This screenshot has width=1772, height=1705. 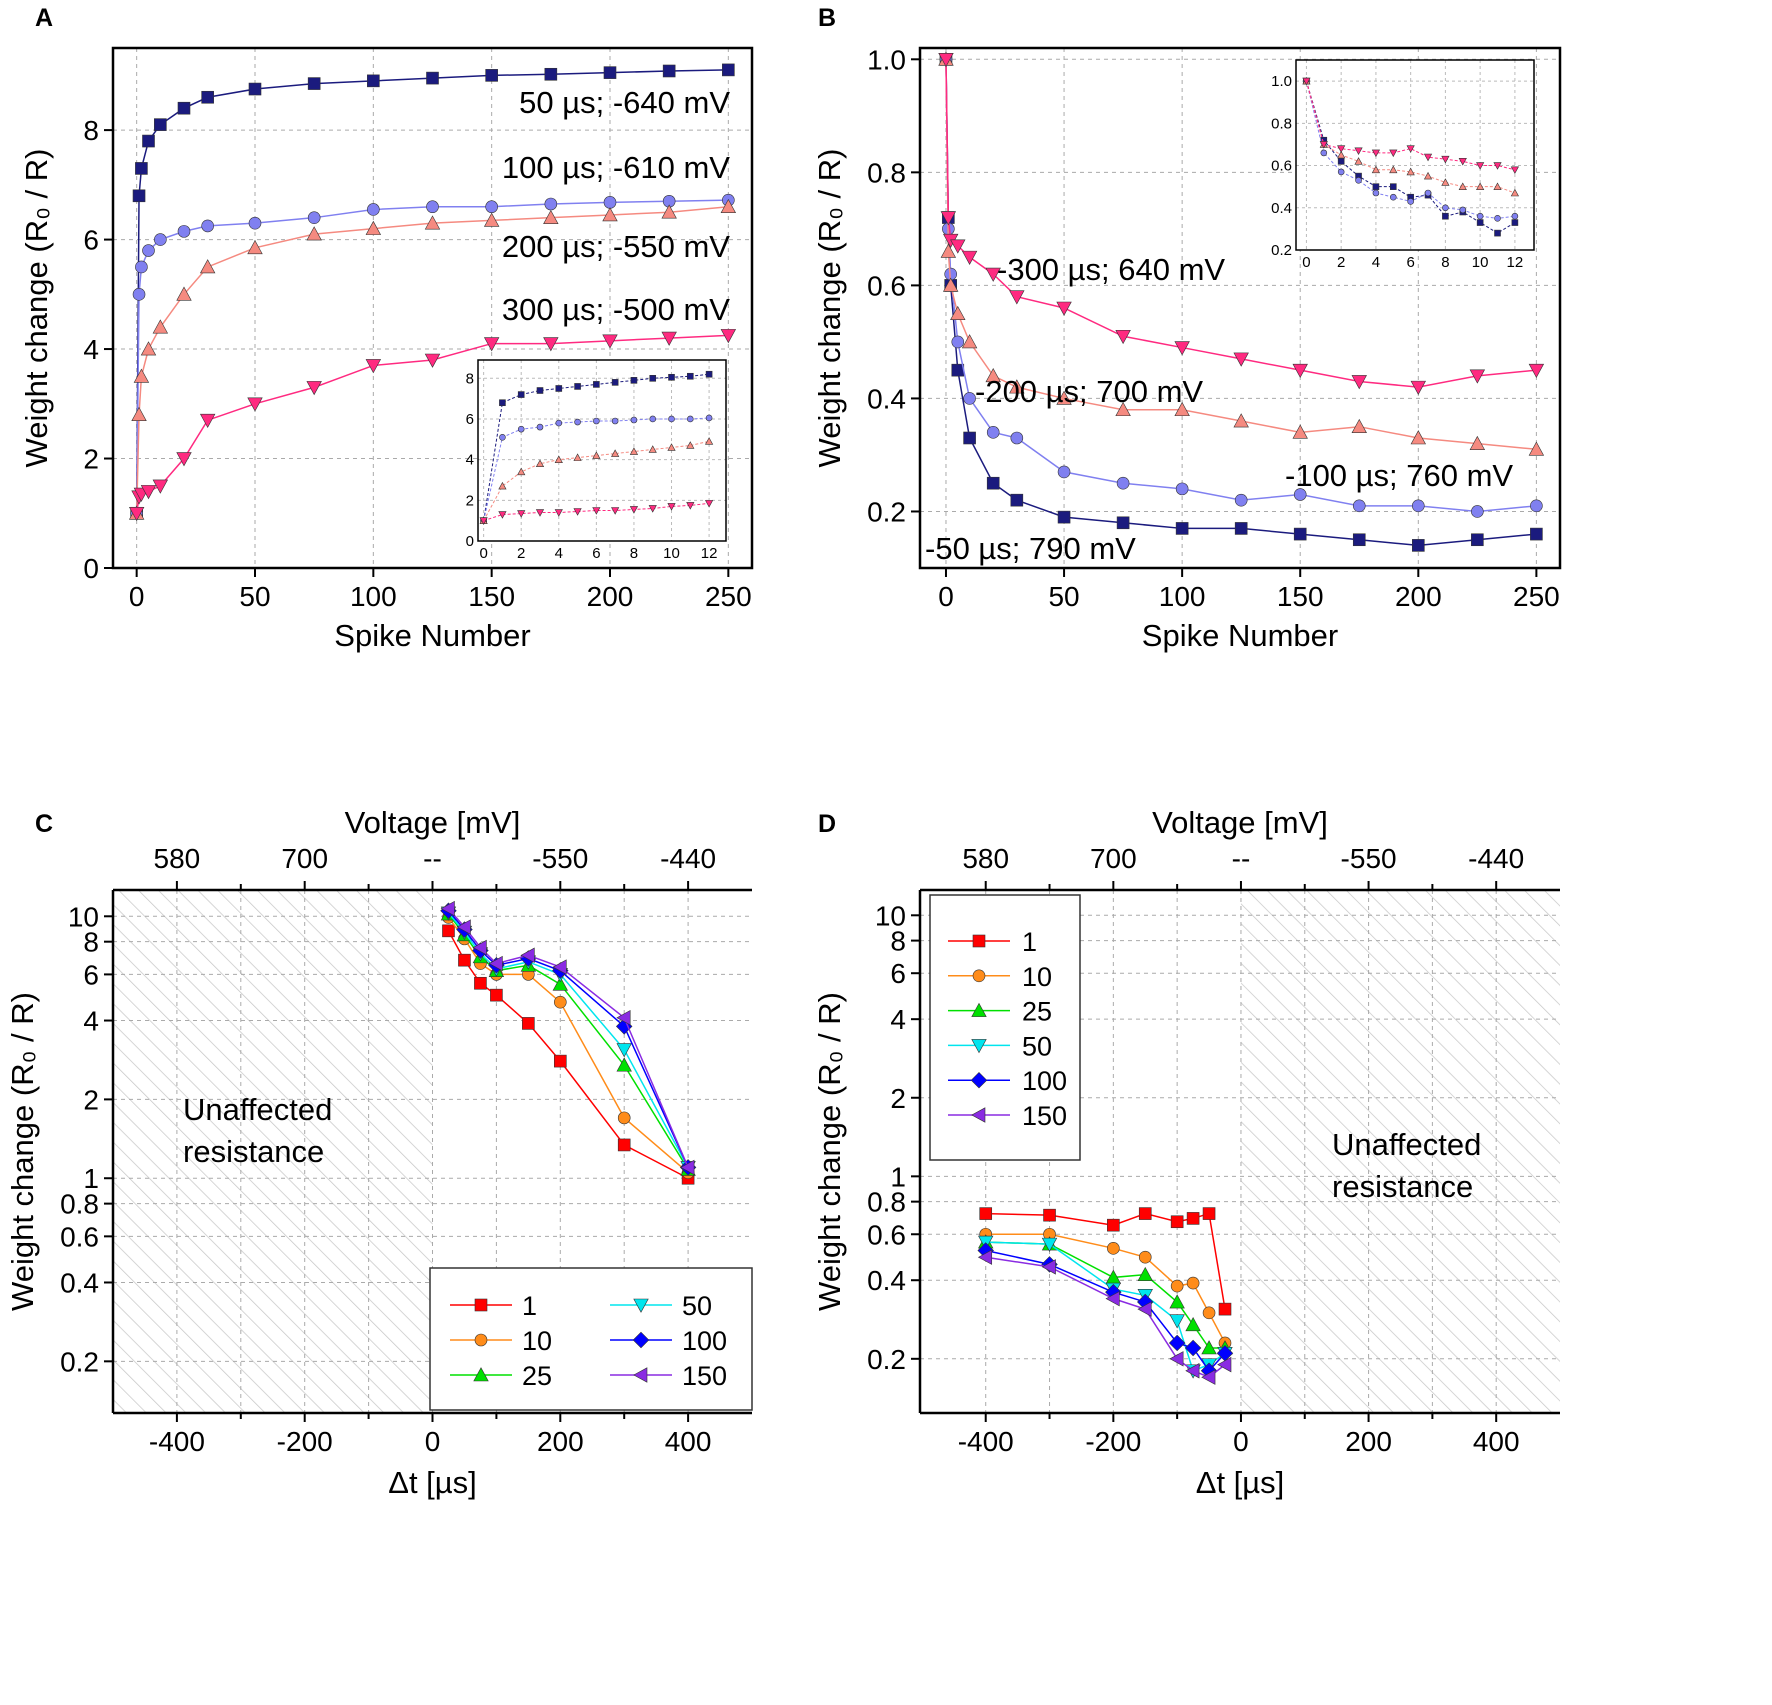 What do you see at coordinates (688, 1441) in the screenshot?
I see `x-tick-label: 400` at bounding box center [688, 1441].